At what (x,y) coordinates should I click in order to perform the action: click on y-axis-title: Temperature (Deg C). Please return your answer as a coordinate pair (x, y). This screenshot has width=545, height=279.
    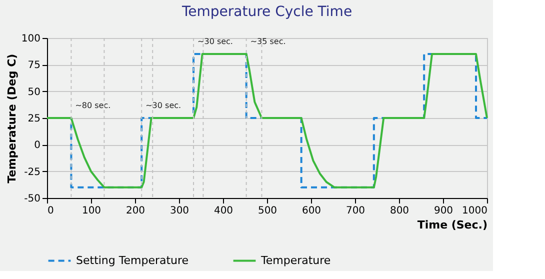
    Looking at the image, I should click on (11, 119).